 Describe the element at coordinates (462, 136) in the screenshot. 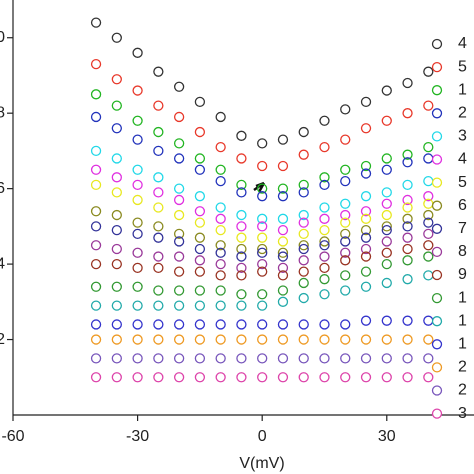

I see `legend-label: 3` at that location.